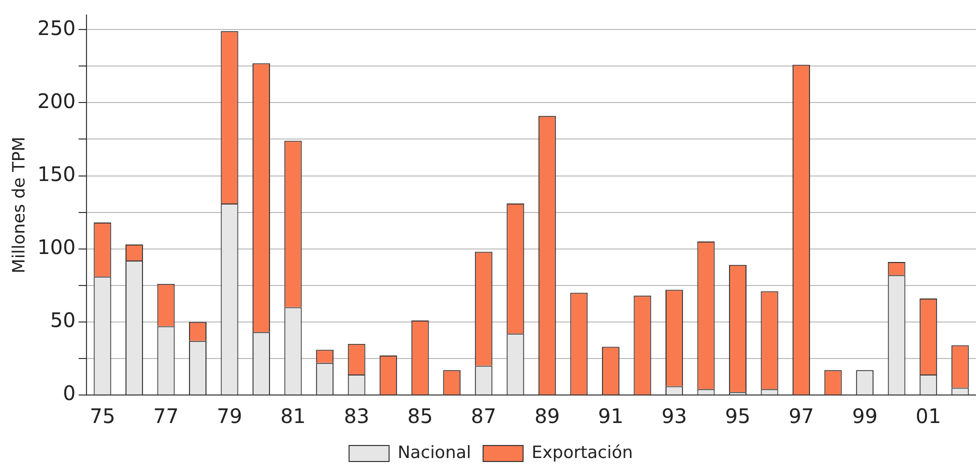 This screenshot has width=976, height=472. Describe the element at coordinates (865, 416) in the screenshot. I see `x-tick-label: 99` at that location.